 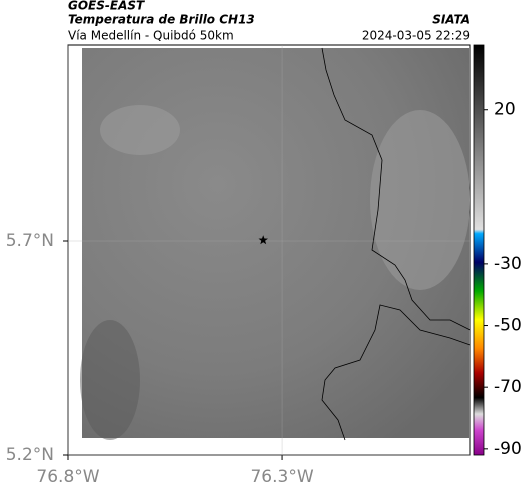 I want to click on timestamp: 2024-03-05 22:29, so click(x=416, y=36).